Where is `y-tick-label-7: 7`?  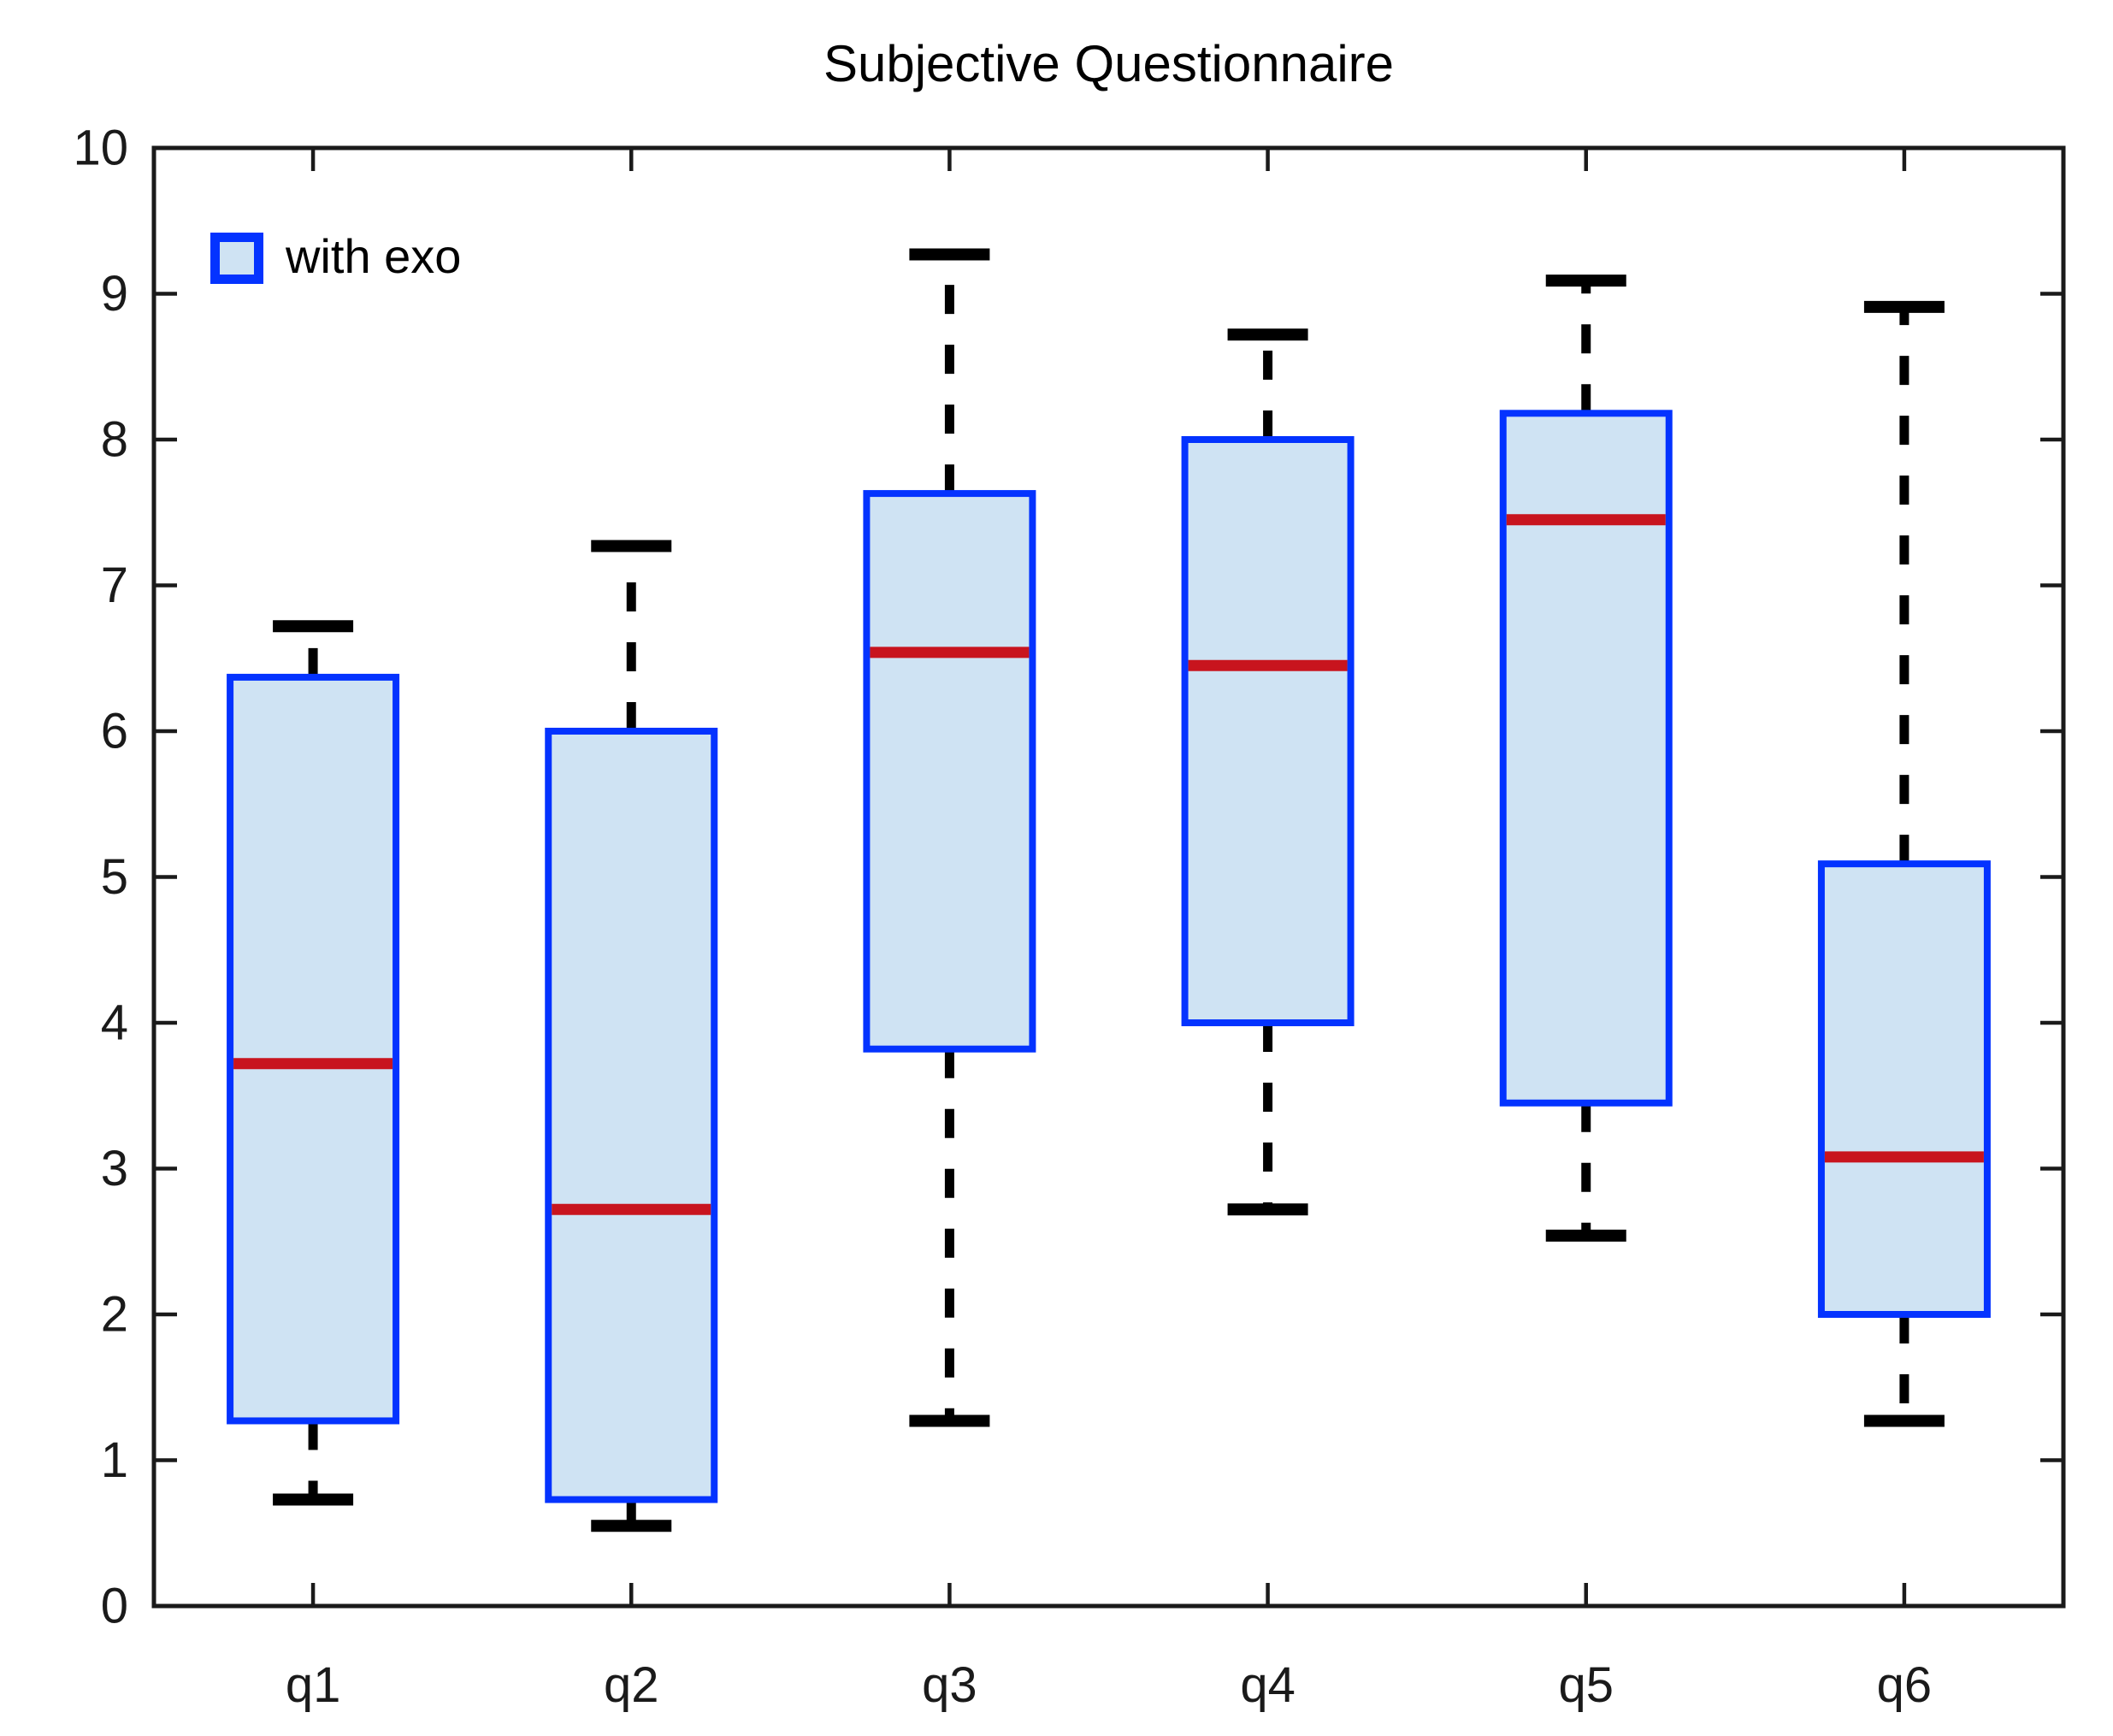
y-tick-label-7: 7 is located at coordinates (114, 586).